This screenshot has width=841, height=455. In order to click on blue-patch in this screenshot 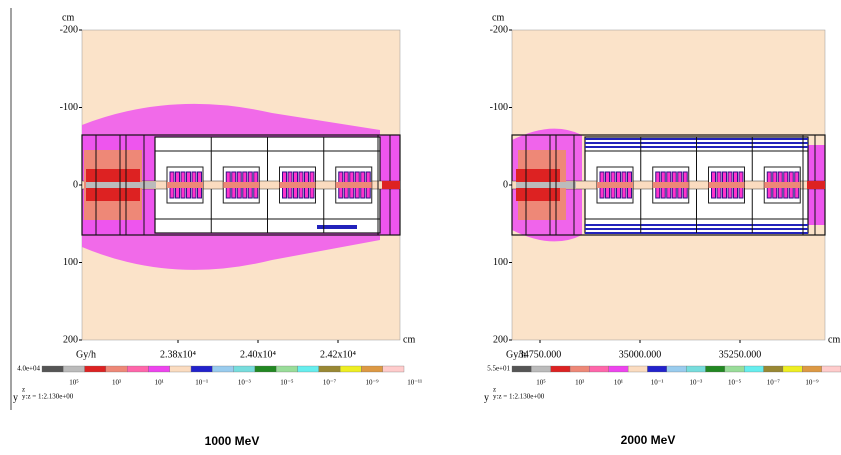, I will do `click(337, 227)`.